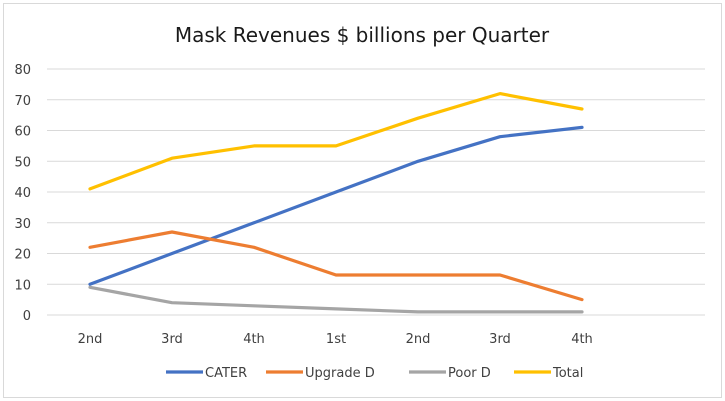 This screenshot has height=401, width=725. I want to click on series-line-upgrade-d, so click(336, 266).